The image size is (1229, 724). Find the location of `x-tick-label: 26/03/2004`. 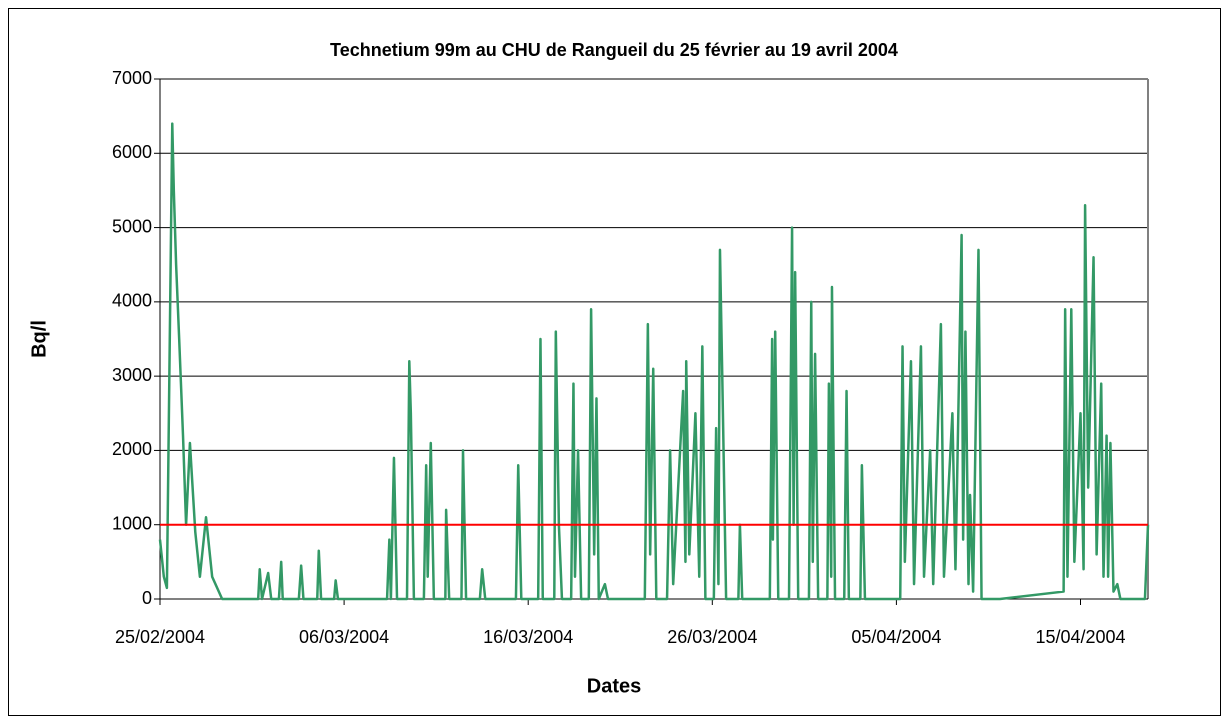

x-tick-label: 26/03/2004 is located at coordinates (712, 637).